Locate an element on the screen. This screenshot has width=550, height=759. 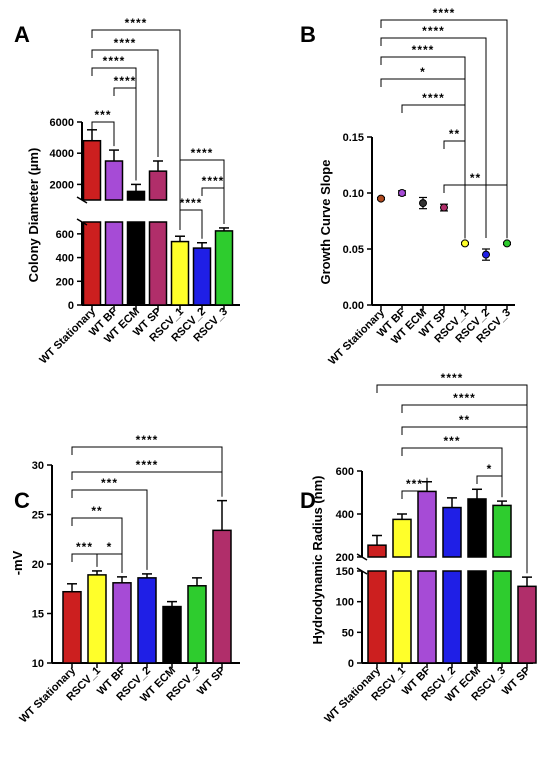
y-tick-label: 0.10 is located at coordinates (353, 194).